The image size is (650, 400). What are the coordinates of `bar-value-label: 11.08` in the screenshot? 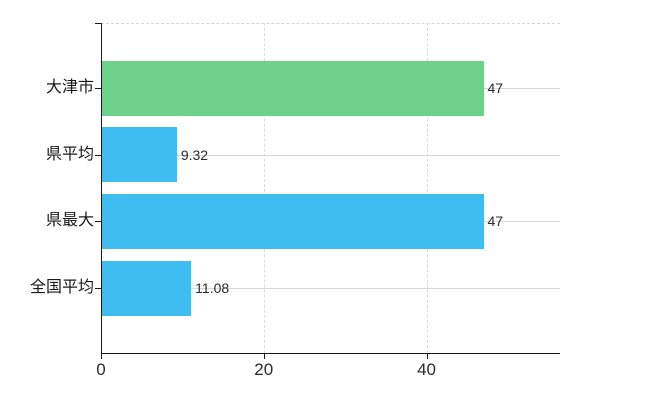 It's located at (212, 288).